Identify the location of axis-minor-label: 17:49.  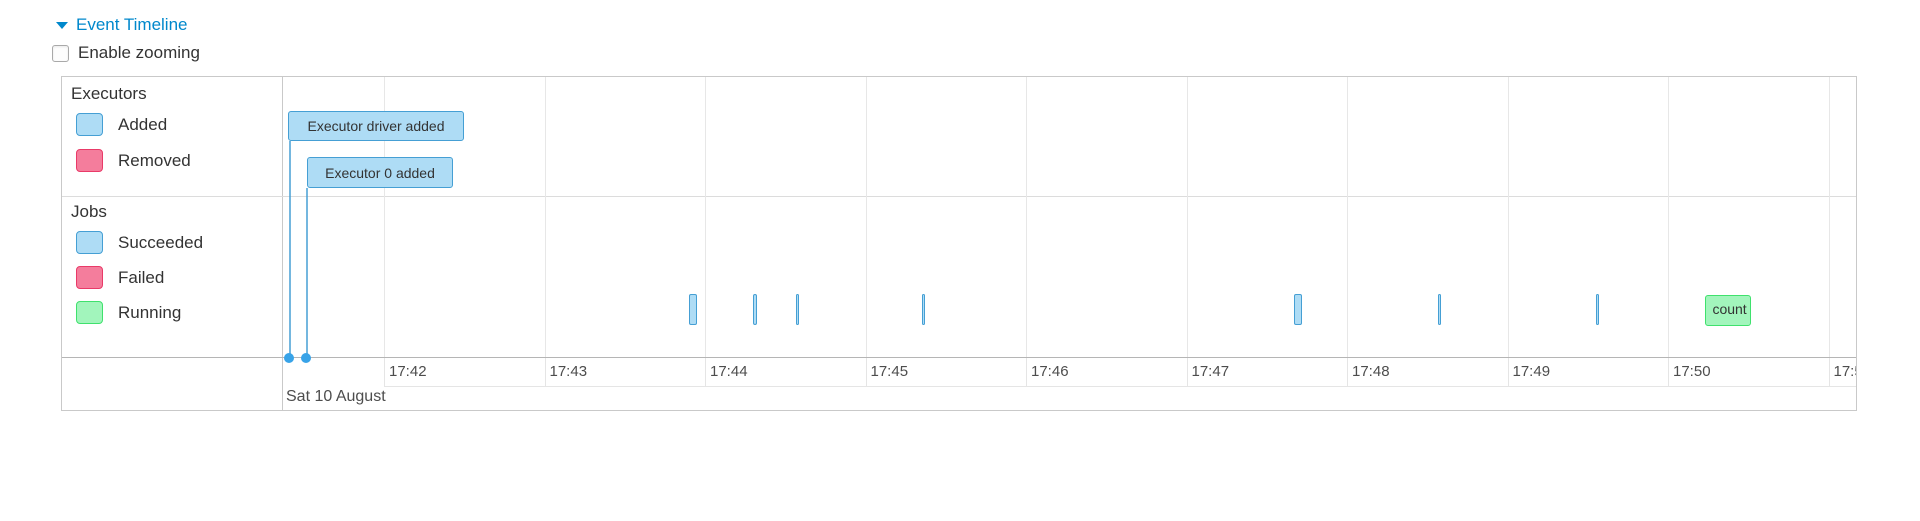
(1531, 371).